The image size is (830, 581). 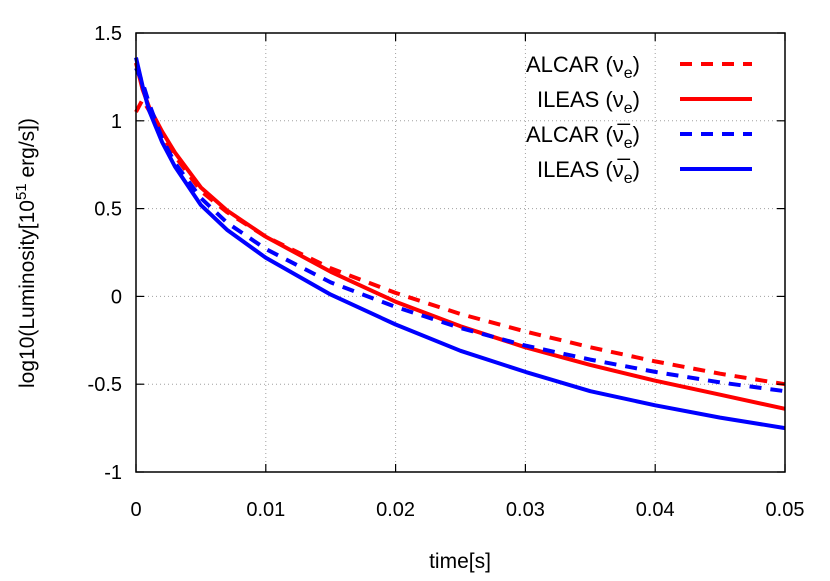 I want to click on y-tick-label: -1, so click(x=113, y=473).